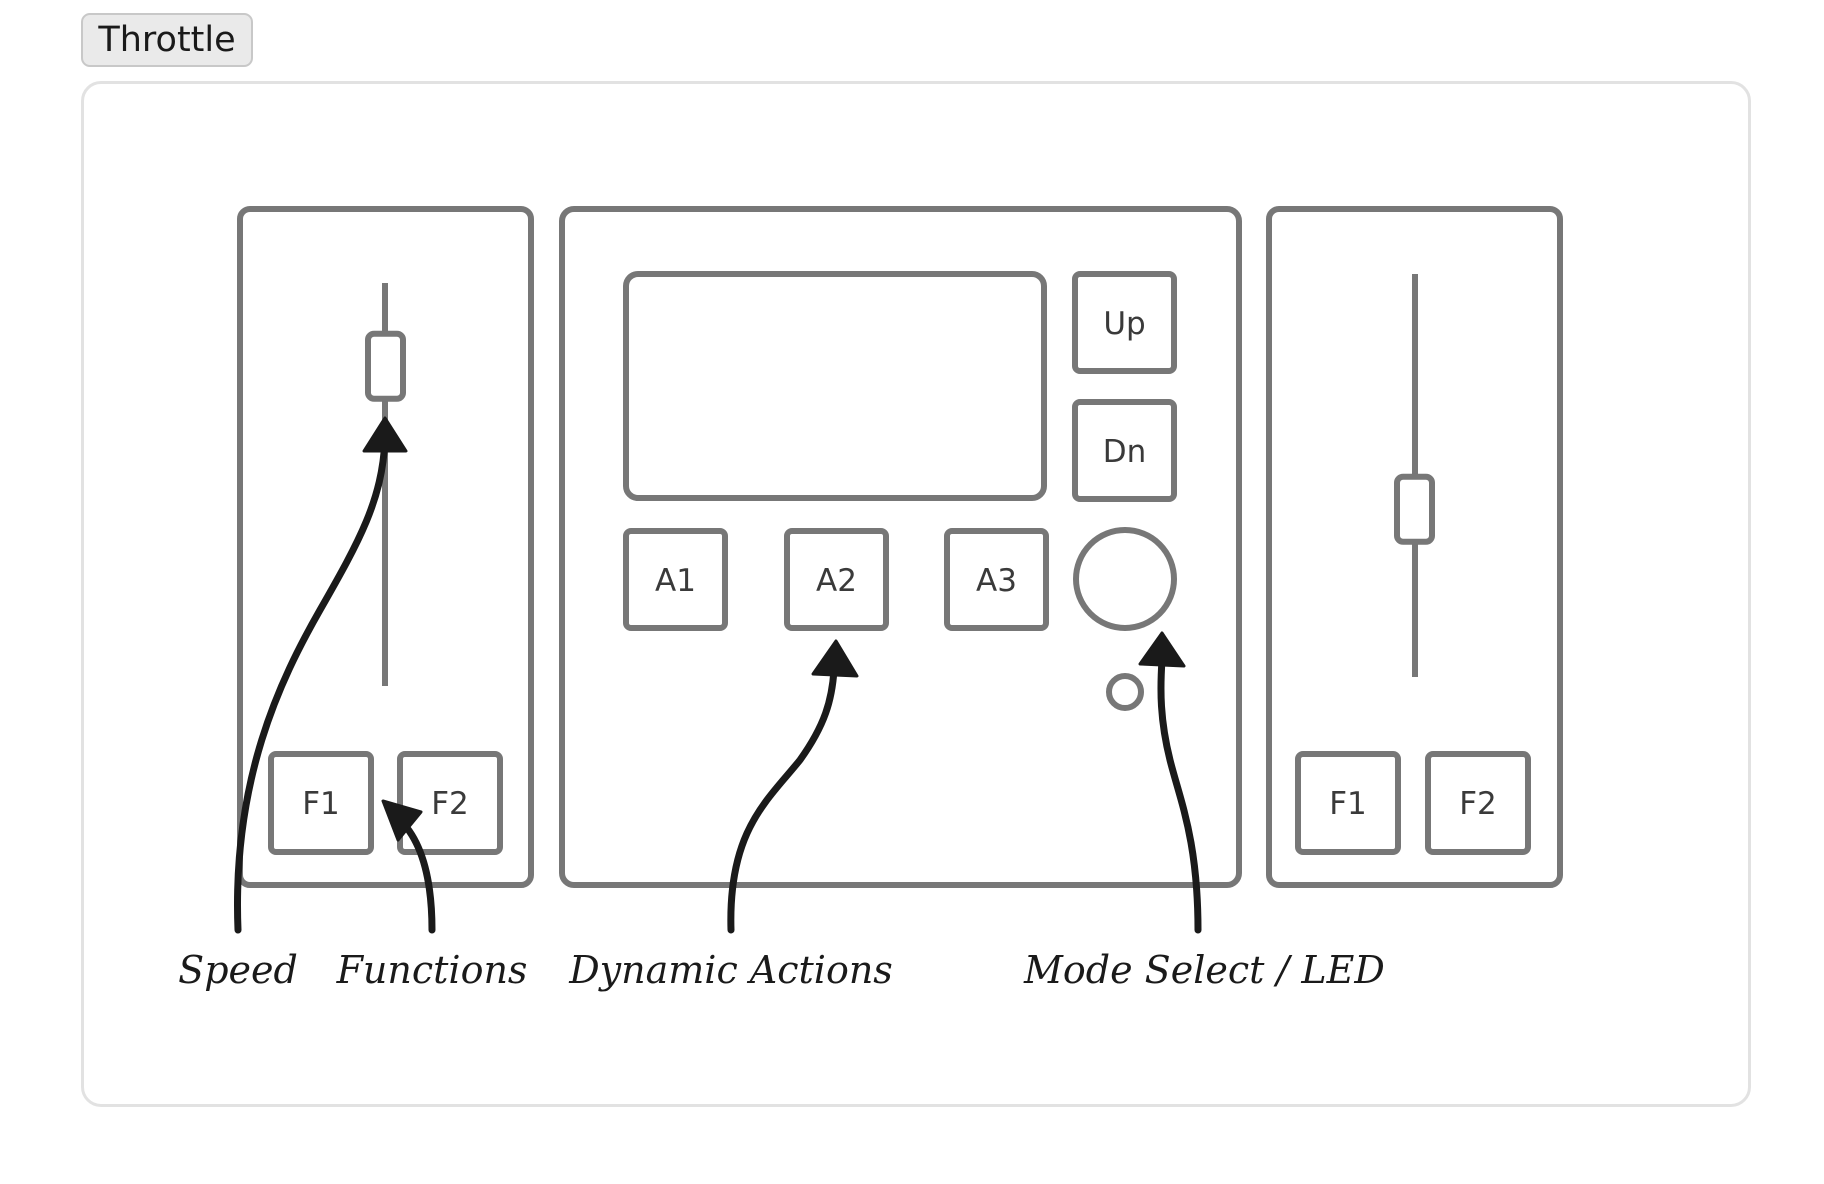 Image resolution: width=1824 pixels, height=1184 pixels. I want to click on right-f1-button, so click(1348, 803).